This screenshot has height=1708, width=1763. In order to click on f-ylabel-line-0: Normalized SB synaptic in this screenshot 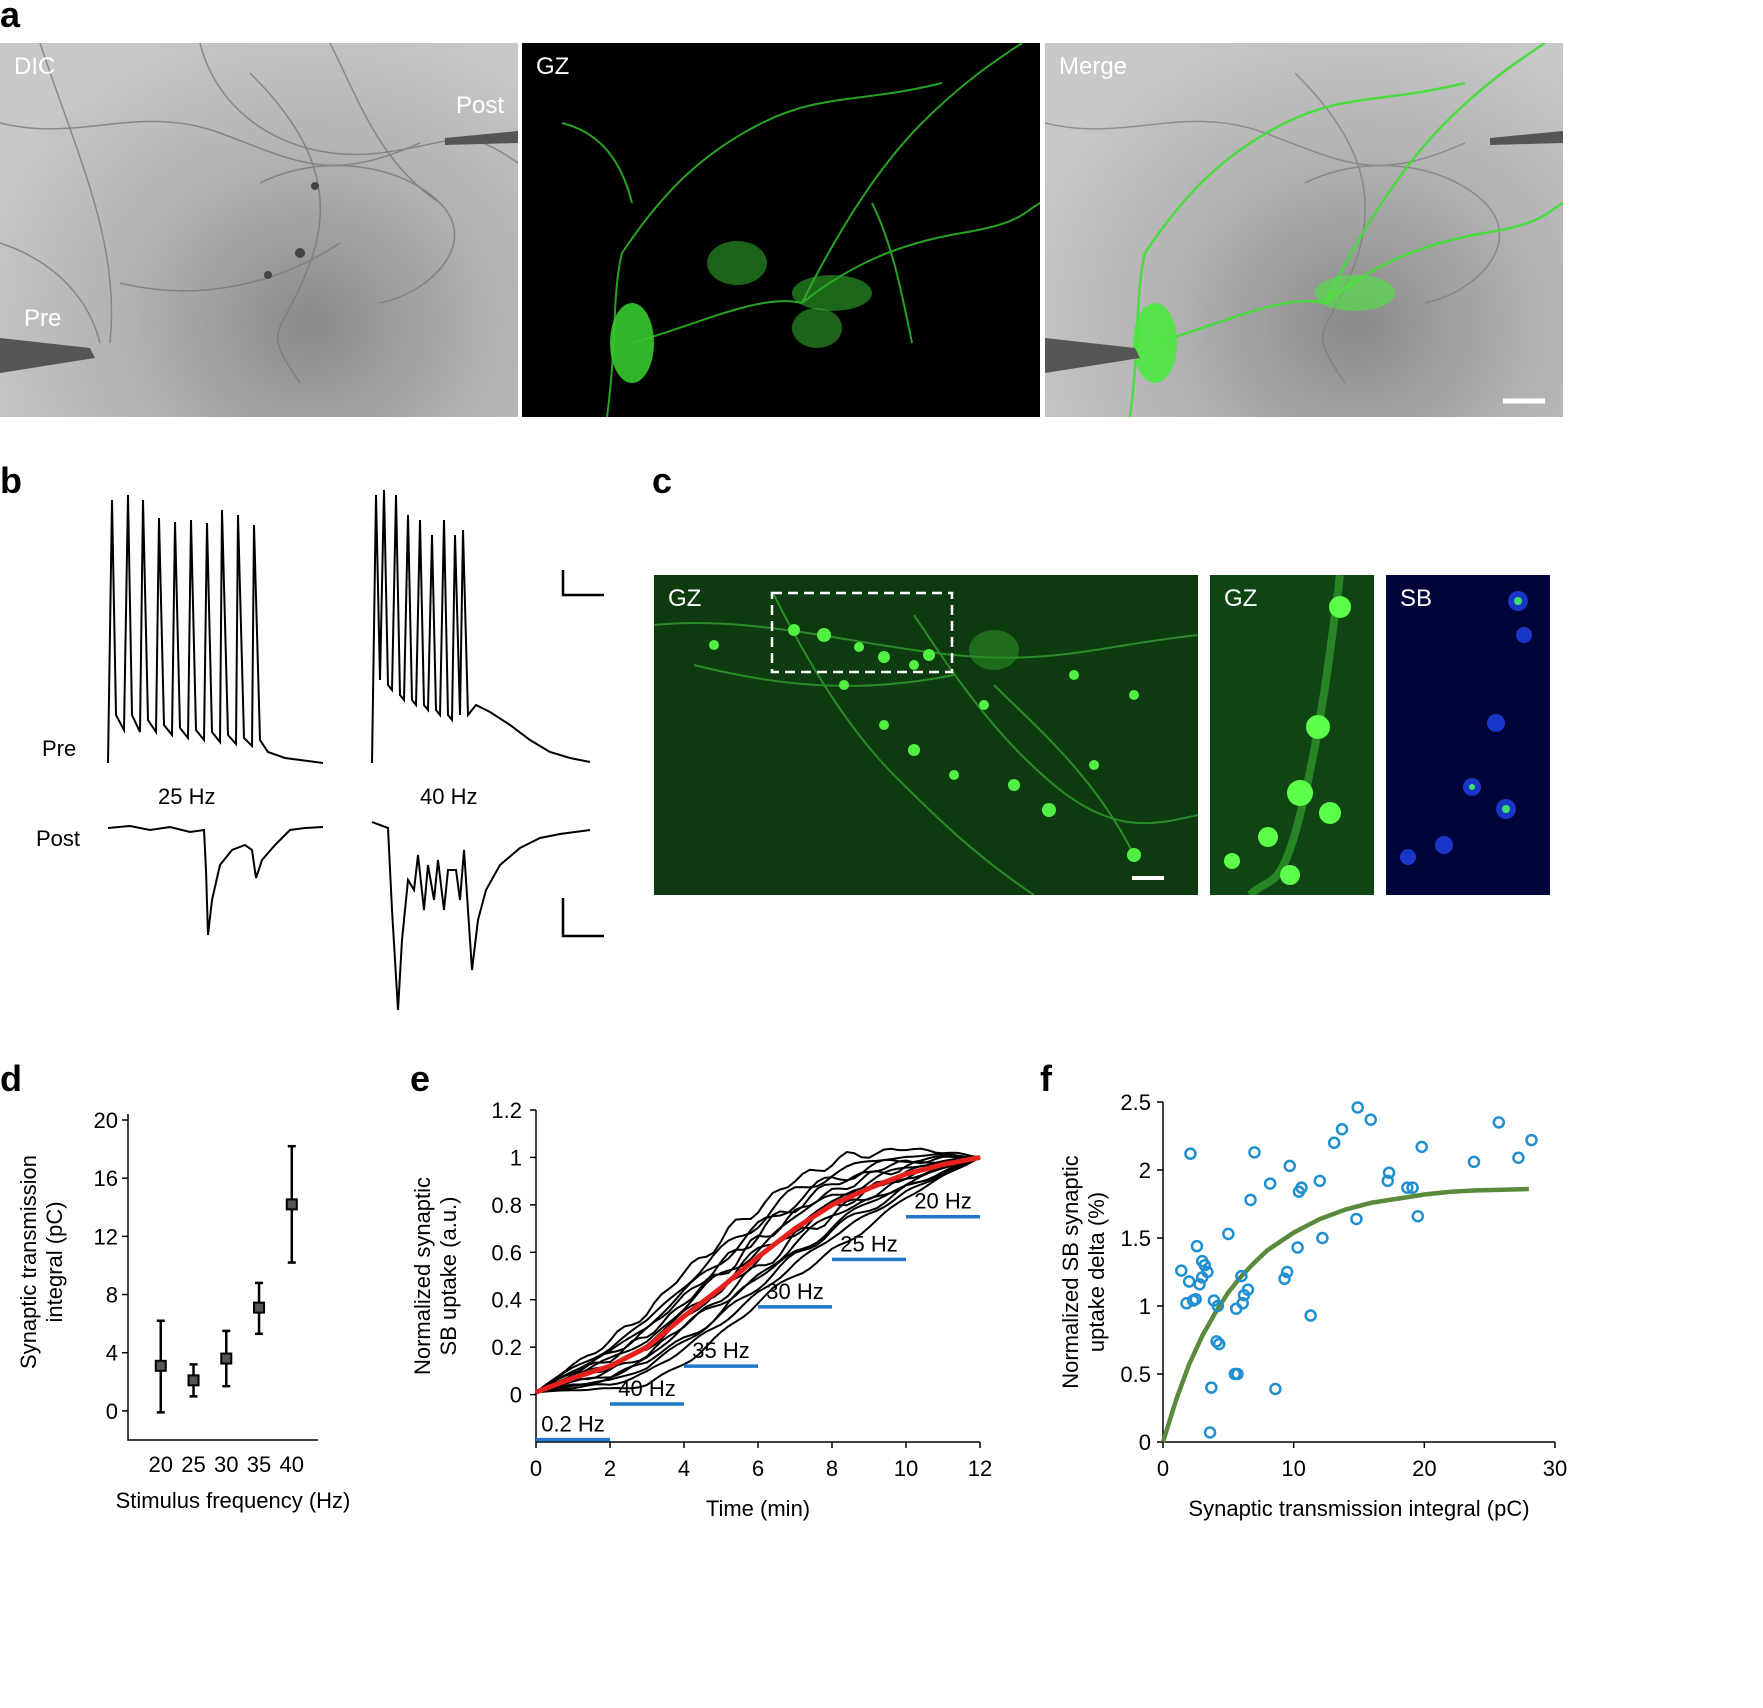, I will do `click(1070, 1272)`.